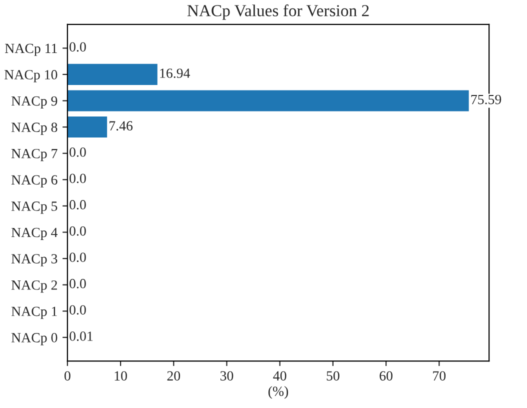  I want to click on x-tick-label: 40, so click(279, 376).